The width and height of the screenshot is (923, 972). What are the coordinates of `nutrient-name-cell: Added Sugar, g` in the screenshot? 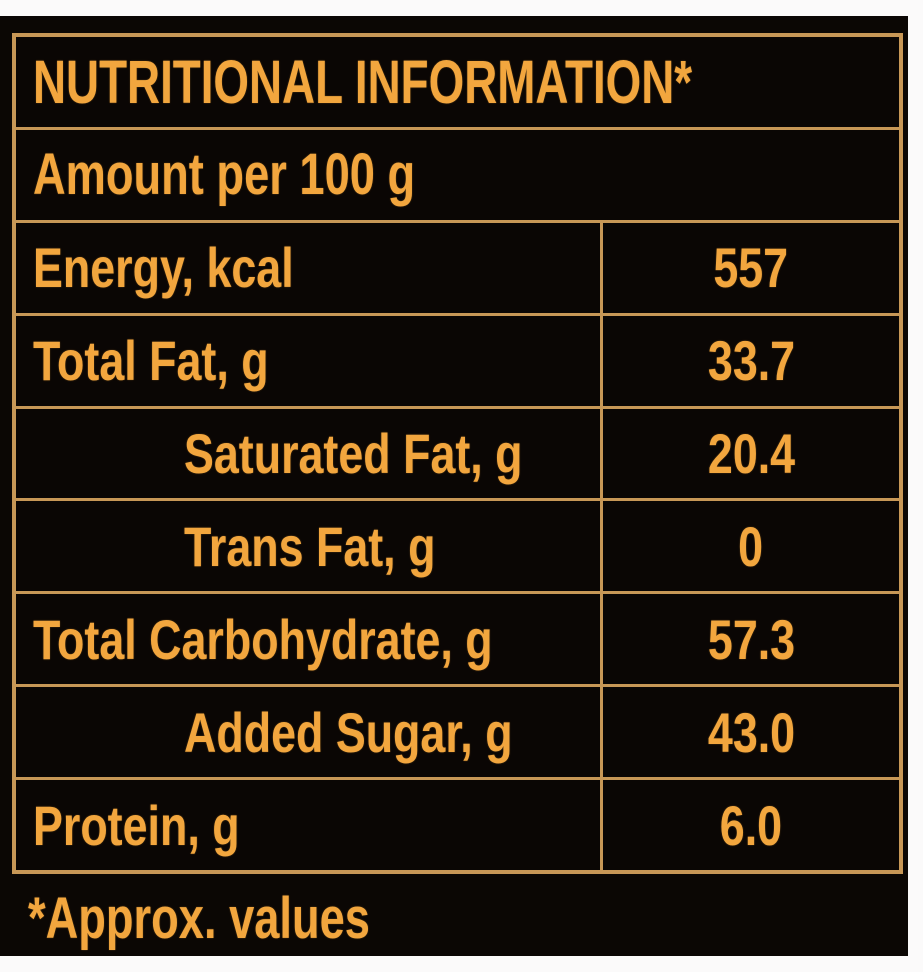 It's located at (308, 732).